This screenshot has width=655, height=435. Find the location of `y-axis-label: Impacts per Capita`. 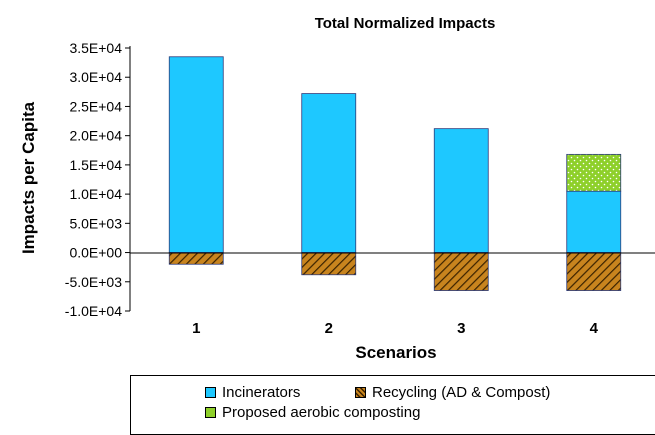

y-axis-label: Impacts per Capita is located at coordinates (28, 177).